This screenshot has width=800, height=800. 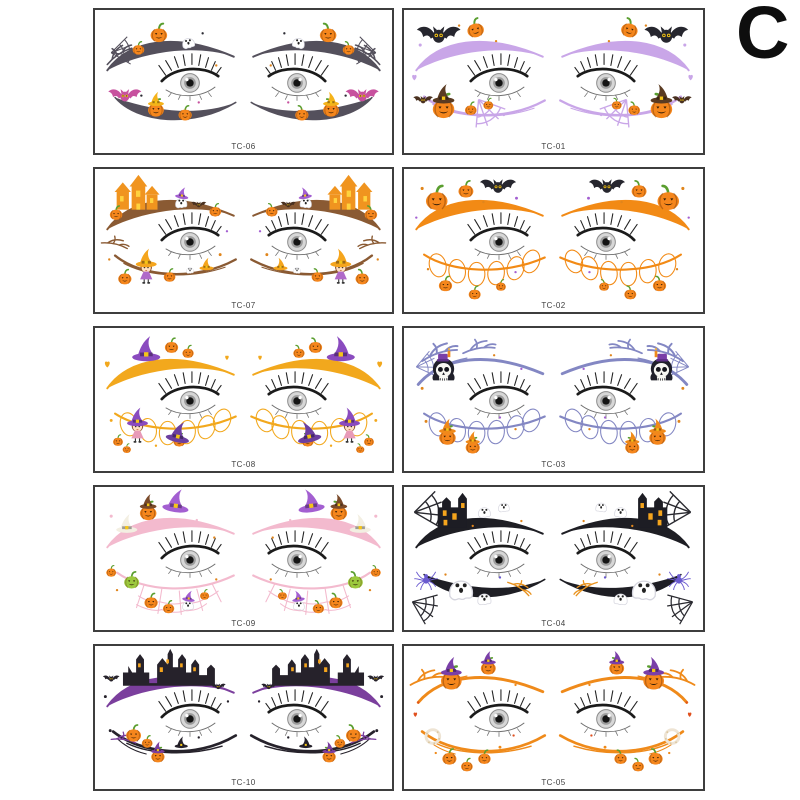 I want to click on haunted-castle-skyline-icon, so click(x=168, y=667).